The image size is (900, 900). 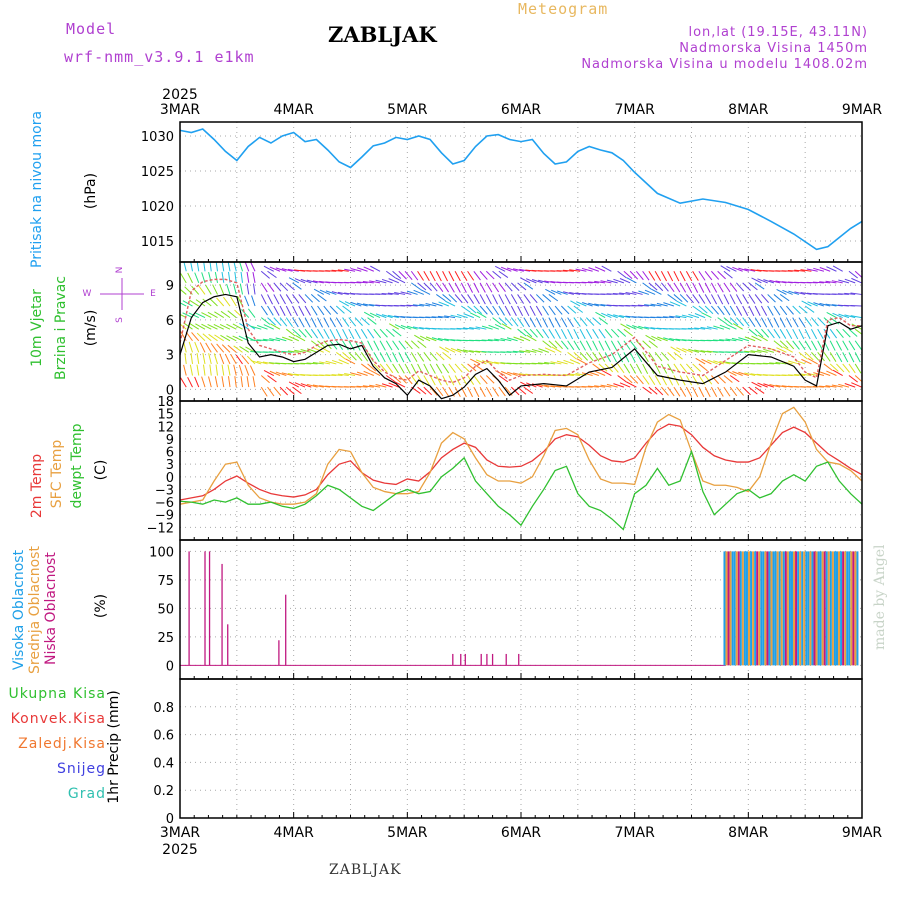 I want to click on date-label-bottom: 3MAR, so click(x=180, y=833).